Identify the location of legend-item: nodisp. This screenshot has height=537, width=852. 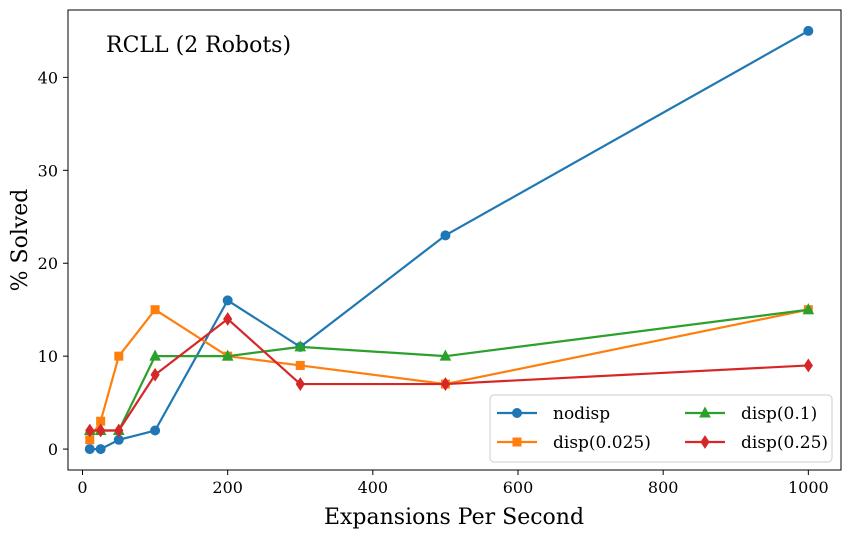
(553, 414).